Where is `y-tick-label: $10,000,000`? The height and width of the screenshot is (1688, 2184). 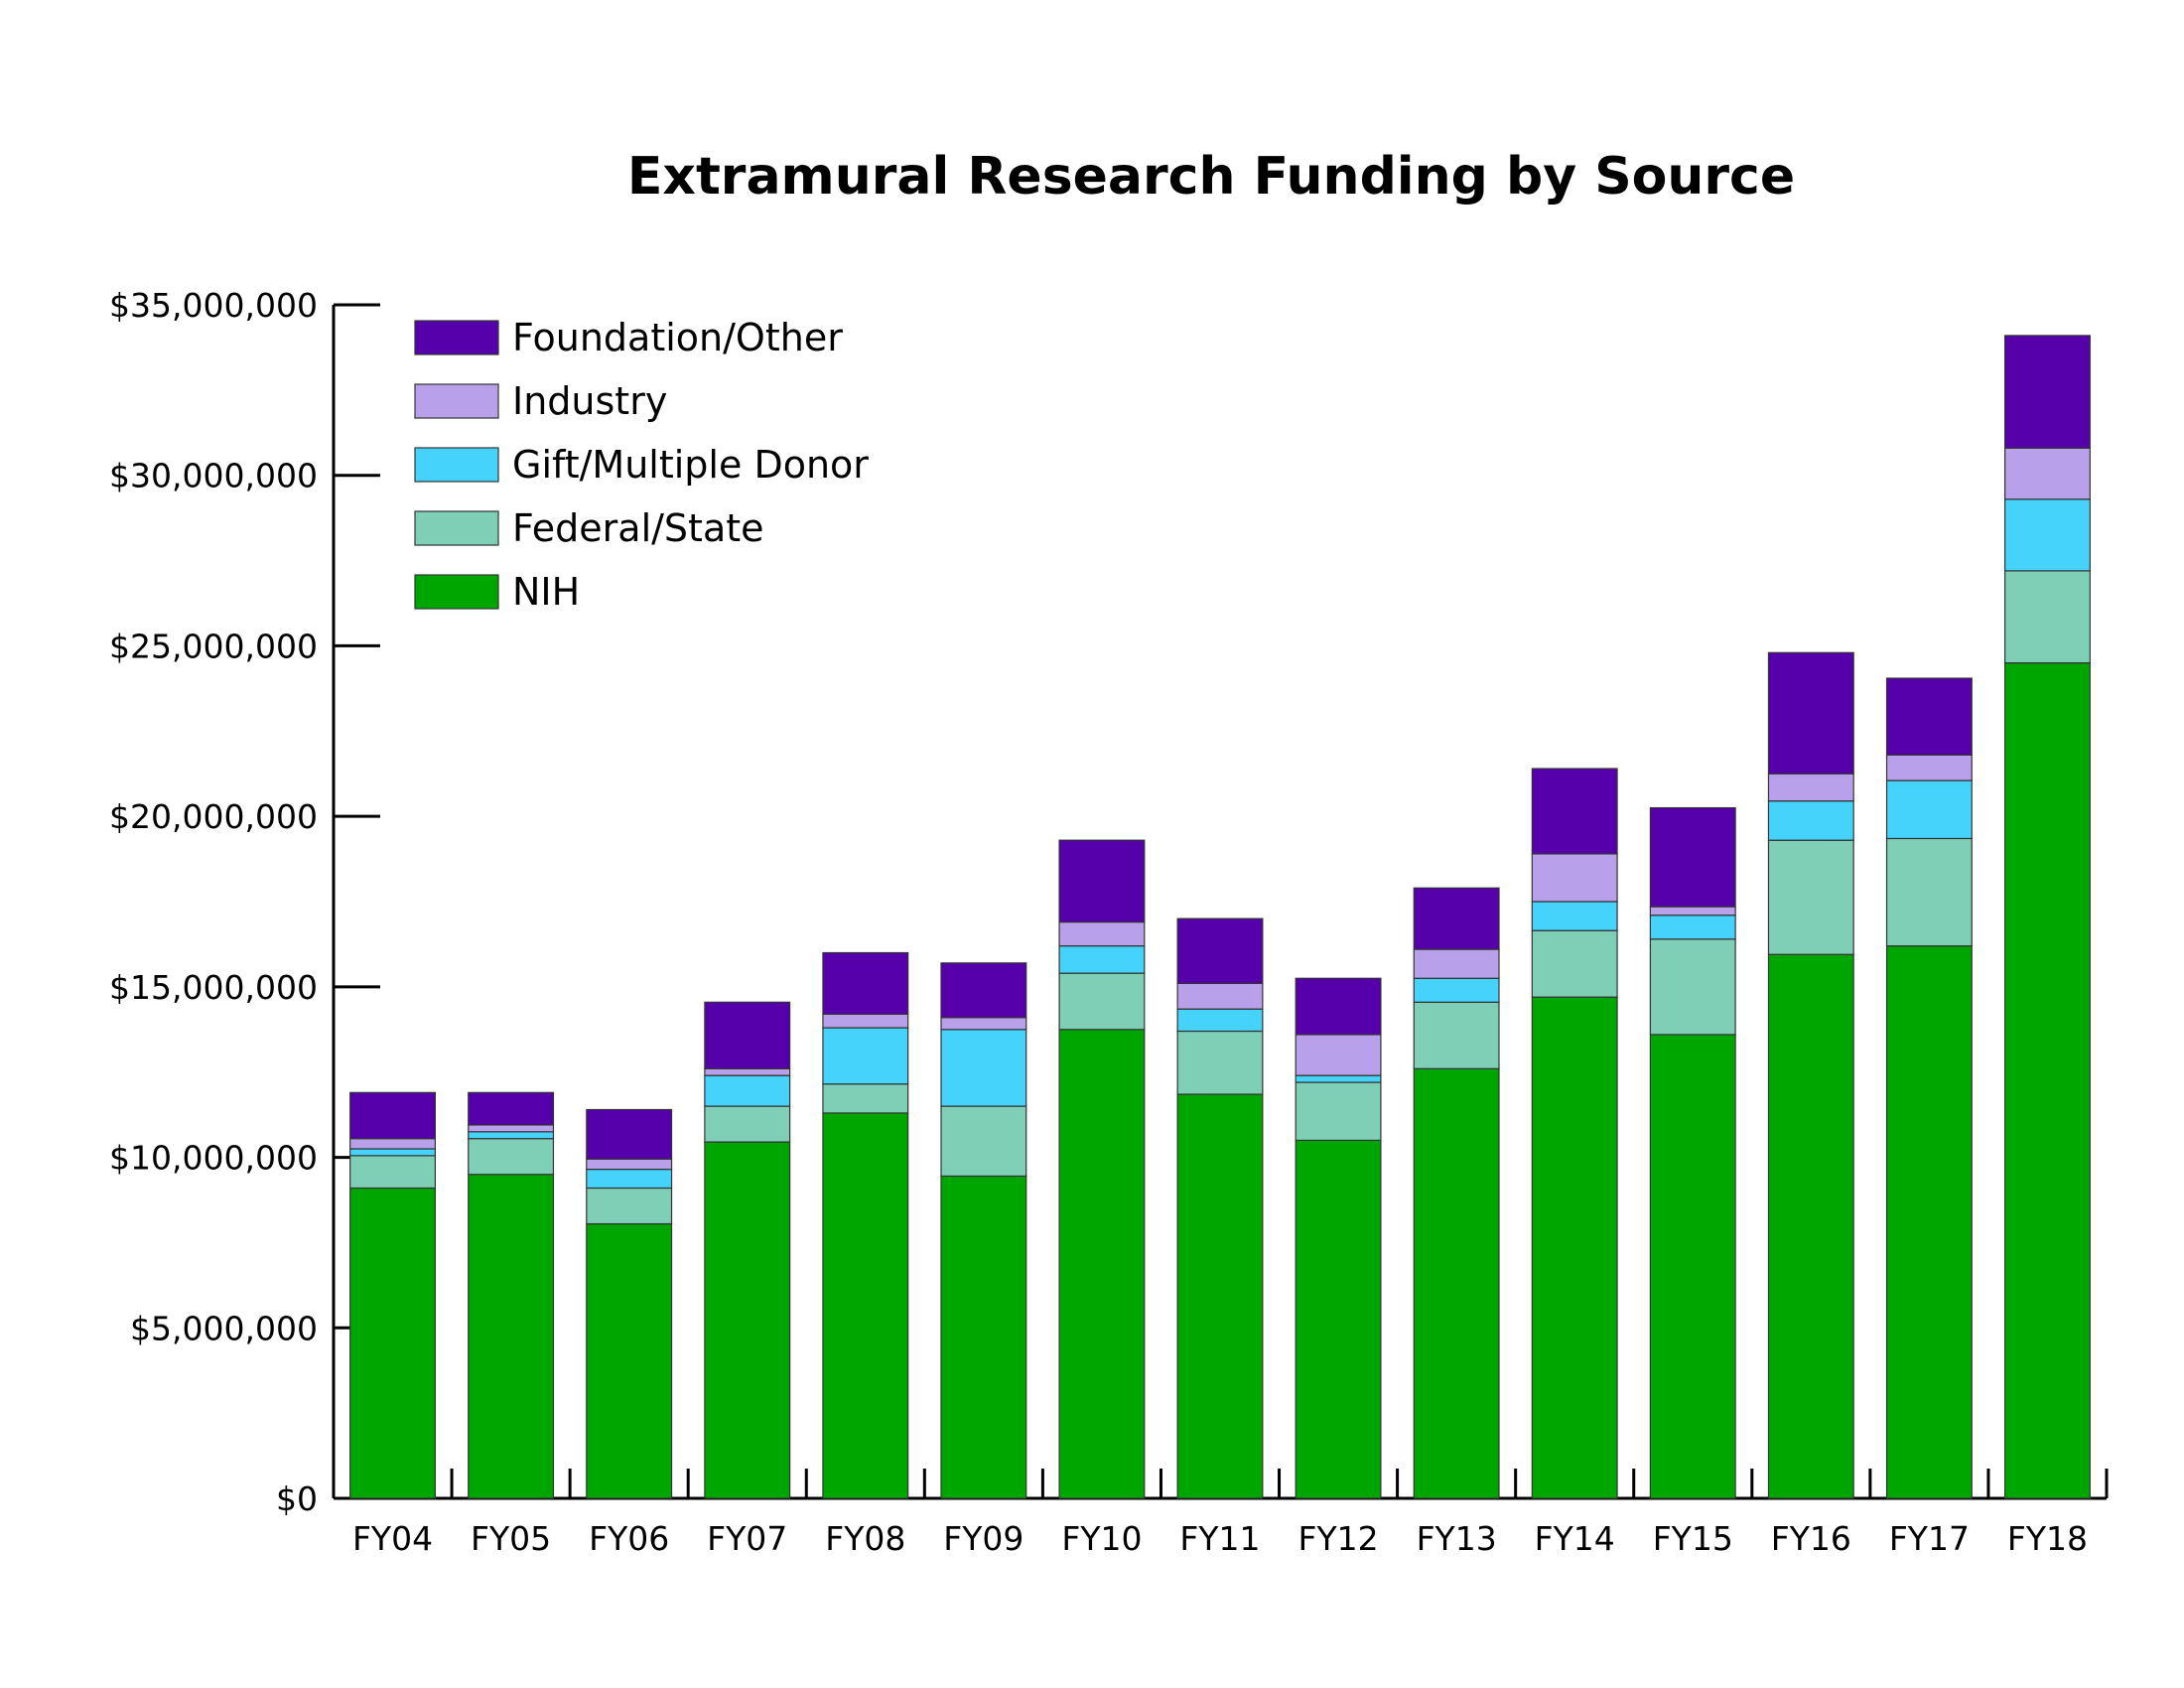 y-tick-label: $10,000,000 is located at coordinates (213, 1158).